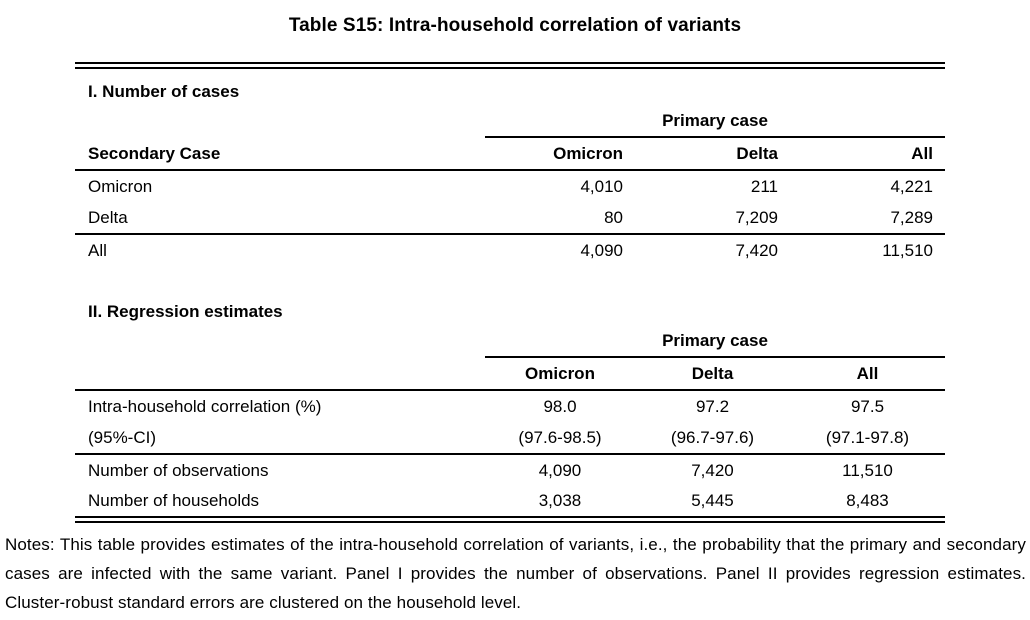 The height and width of the screenshot is (620, 1030). Describe the element at coordinates (97, 250) in the screenshot. I see `row-label: All` at that location.